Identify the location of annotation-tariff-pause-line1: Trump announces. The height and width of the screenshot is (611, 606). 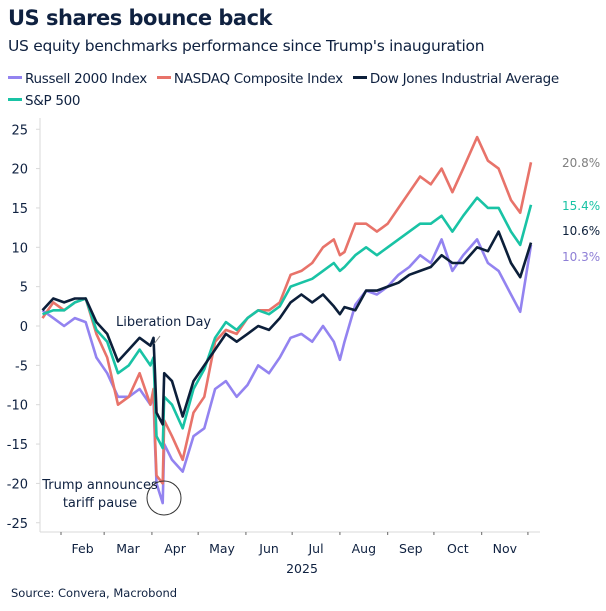
(99, 485).